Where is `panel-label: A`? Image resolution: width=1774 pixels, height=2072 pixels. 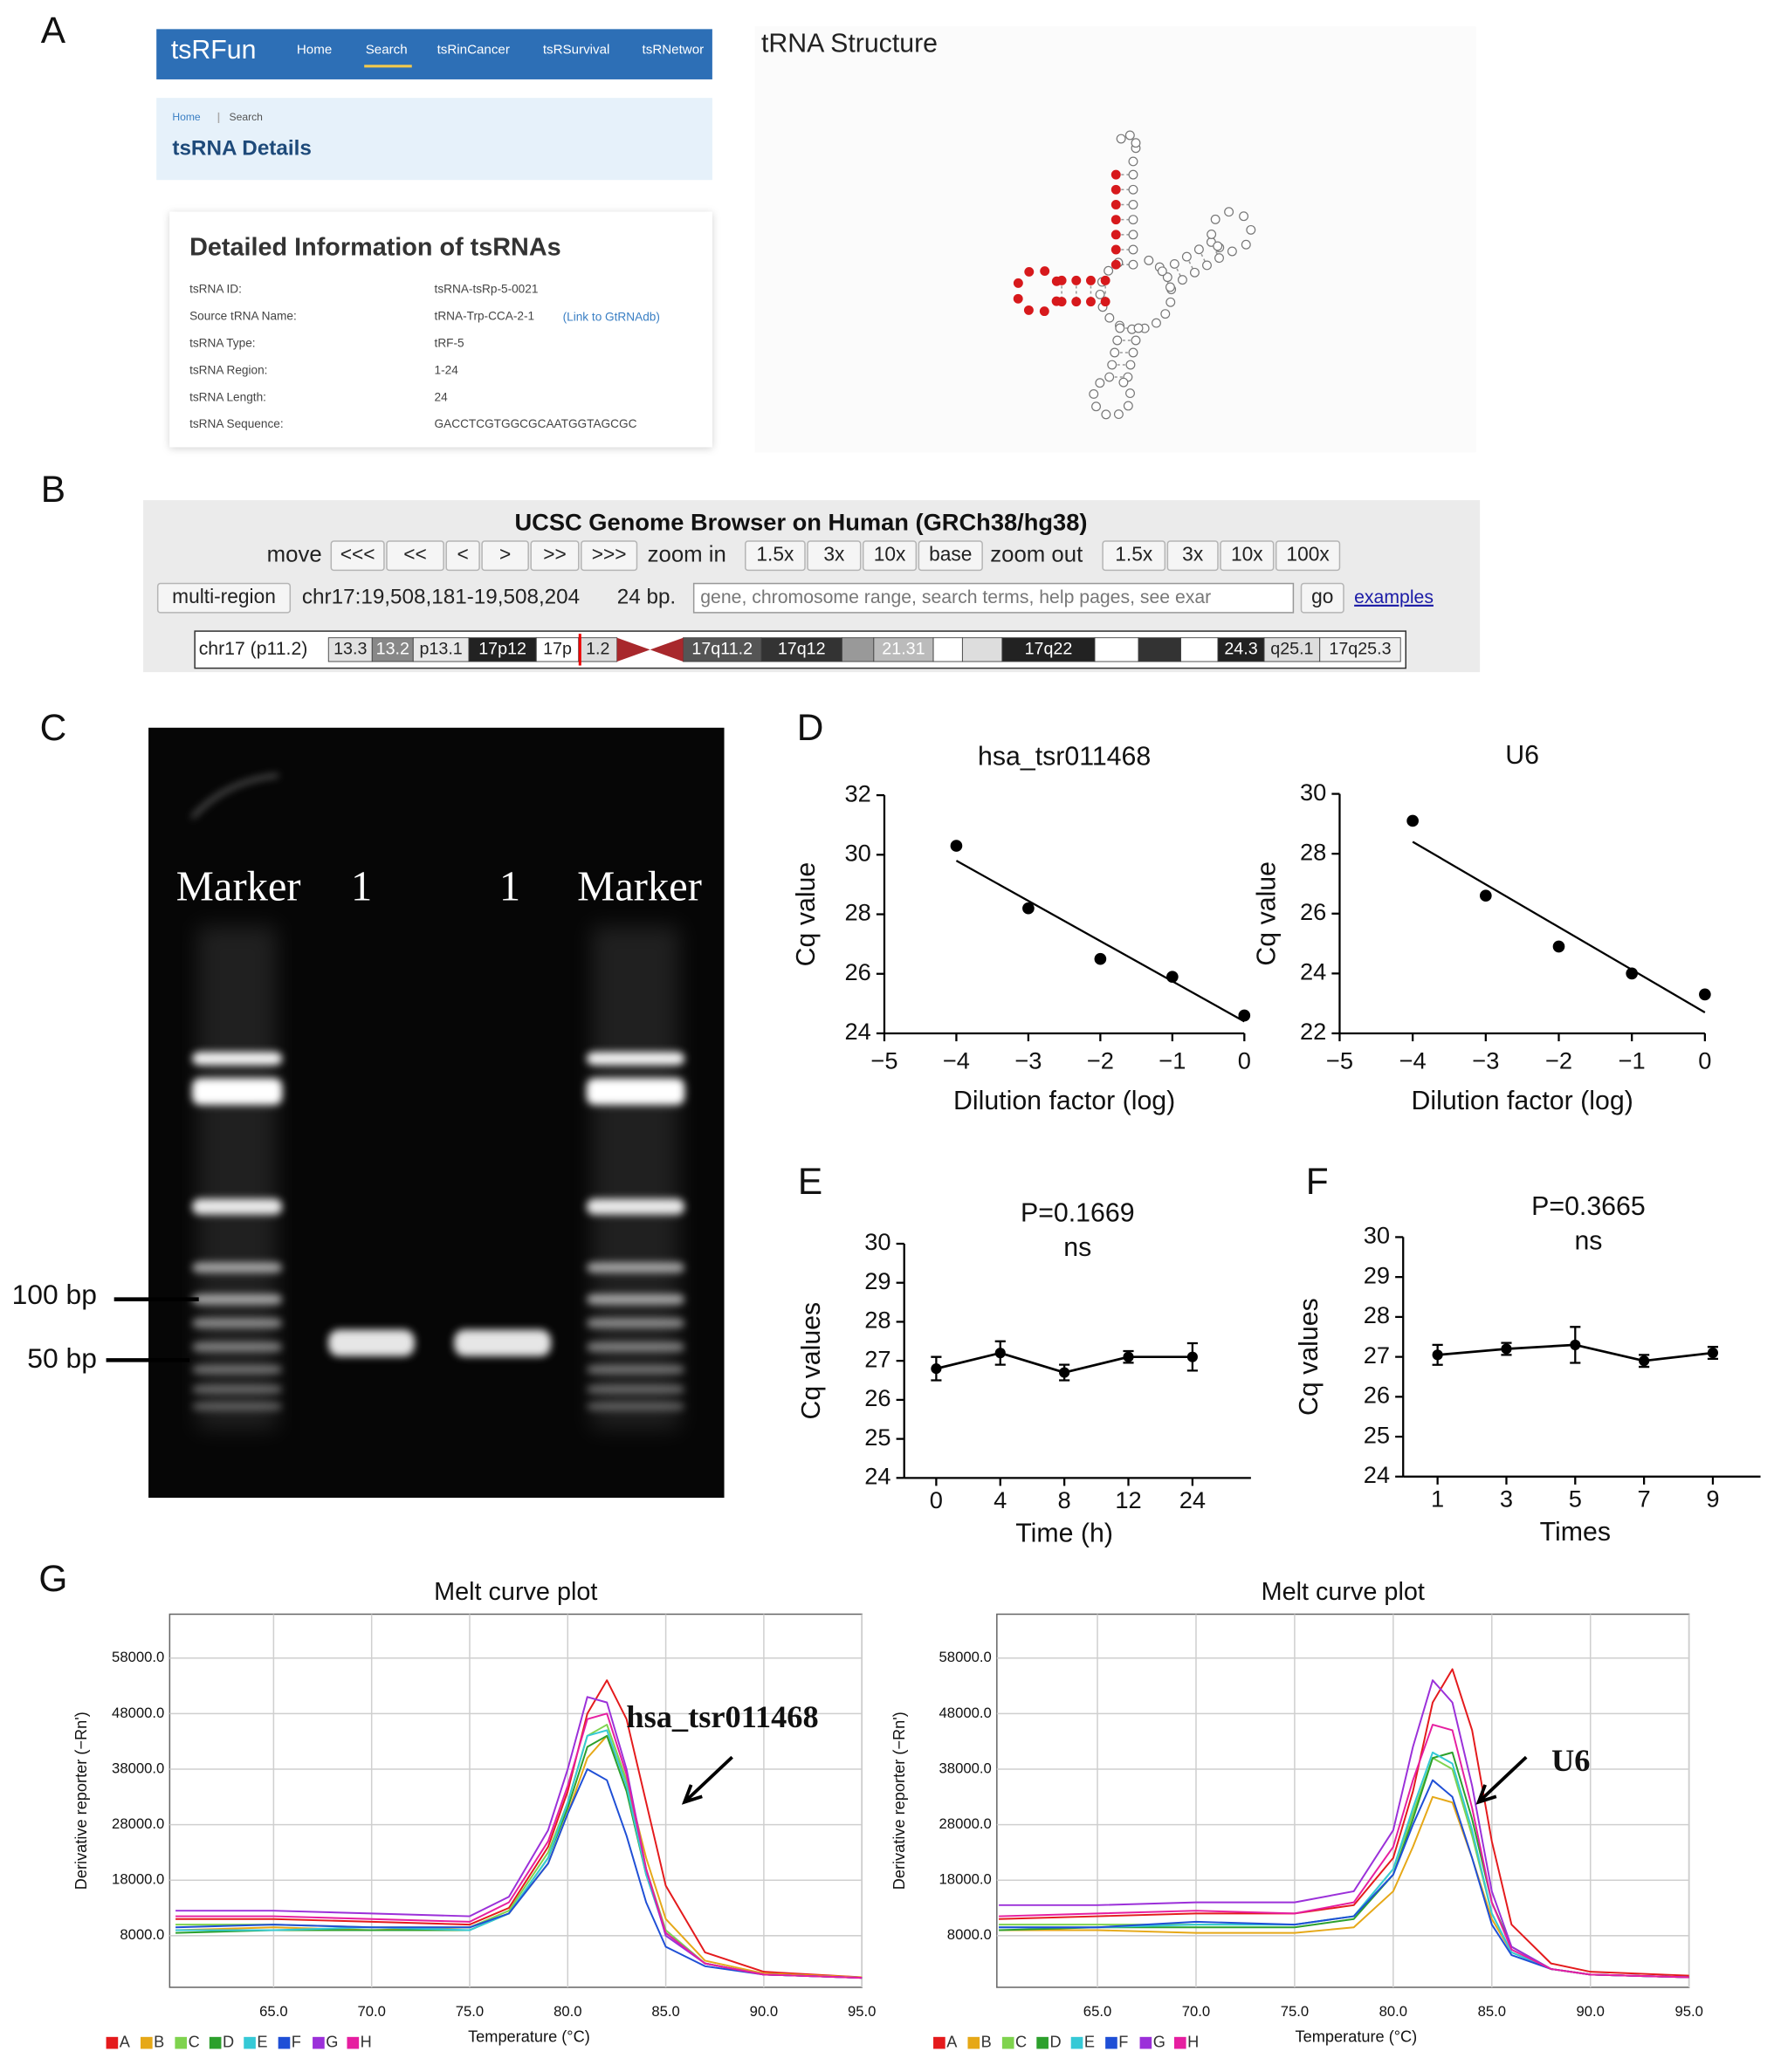
panel-label: A is located at coordinates (54, 30).